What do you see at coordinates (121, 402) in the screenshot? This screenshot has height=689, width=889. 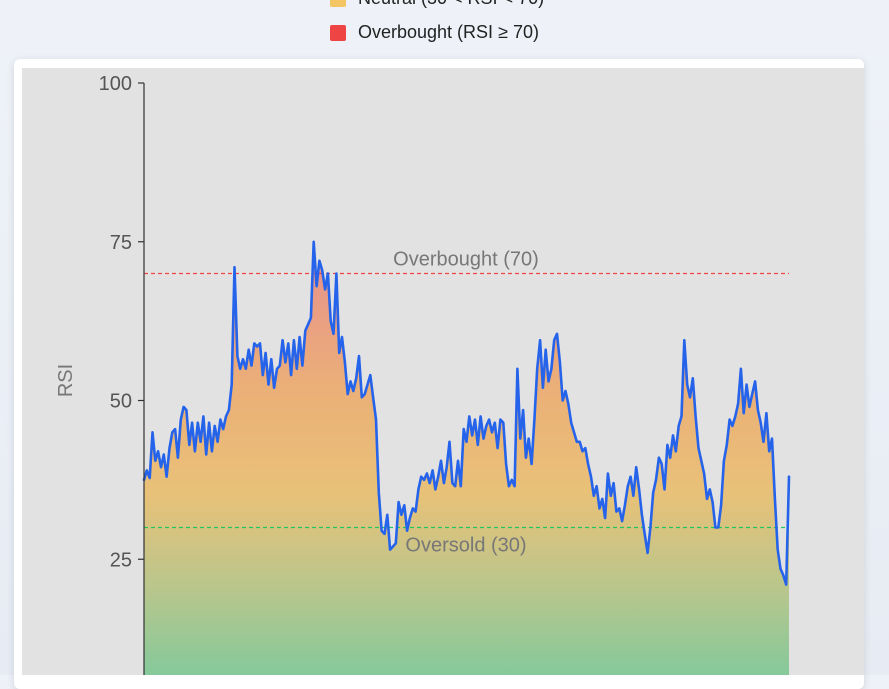 I see `y-tick-label: 50` at bounding box center [121, 402].